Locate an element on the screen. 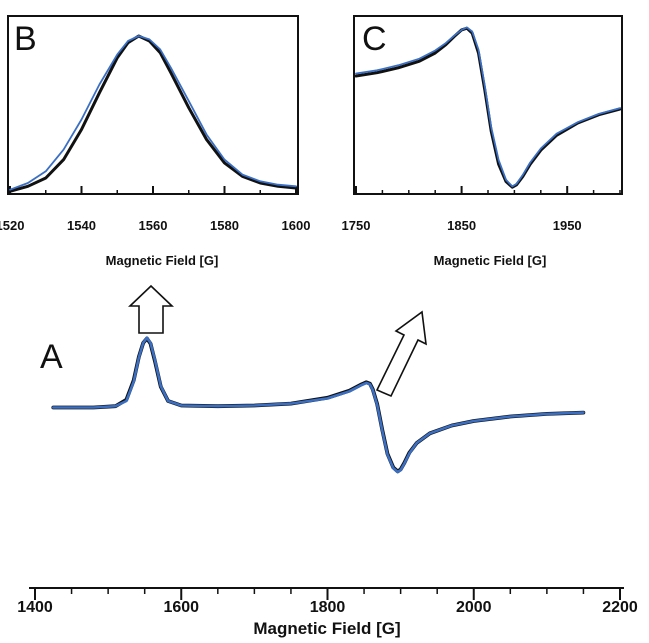  panel-c-tick-labels: 1750 1850 1950 is located at coordinates (462, 225).